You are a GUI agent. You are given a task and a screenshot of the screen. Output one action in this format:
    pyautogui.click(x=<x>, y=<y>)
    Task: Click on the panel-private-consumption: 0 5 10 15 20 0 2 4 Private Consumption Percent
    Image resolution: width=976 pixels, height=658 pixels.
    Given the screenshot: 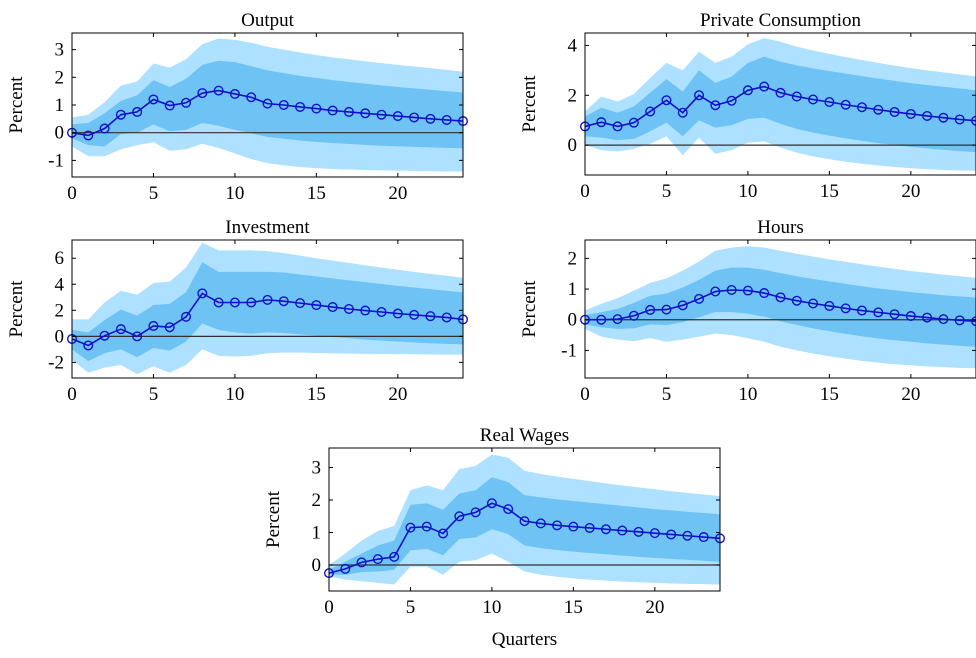 What is the action you would take?
    pyautogui.click(x=747, y=106)
    